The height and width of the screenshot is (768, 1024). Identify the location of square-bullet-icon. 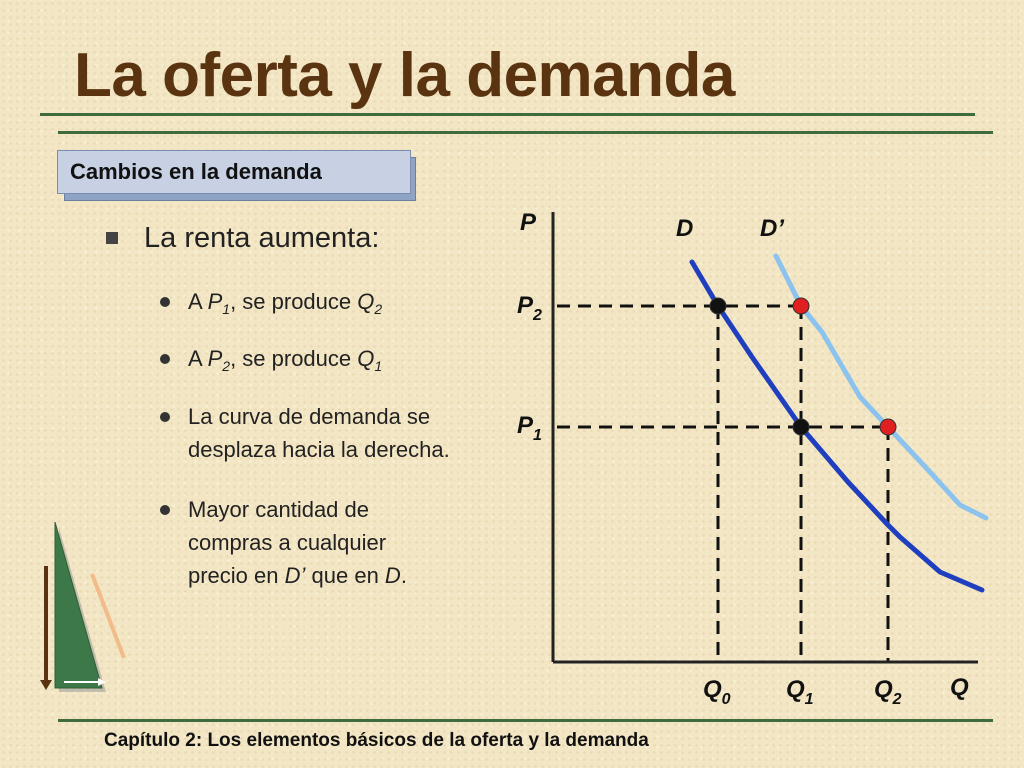
(112, 238).